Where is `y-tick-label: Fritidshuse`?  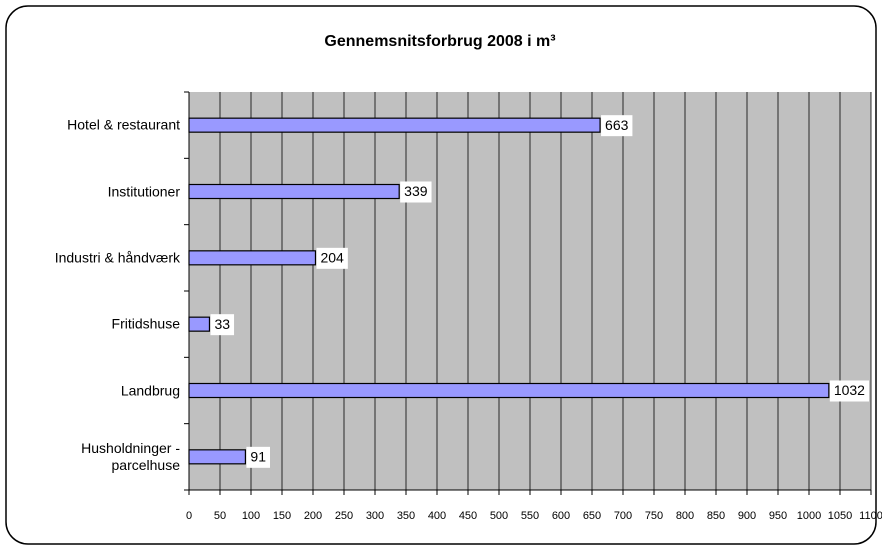 y-tick-label: Fritidshuse is located at coordinates (145, 323).